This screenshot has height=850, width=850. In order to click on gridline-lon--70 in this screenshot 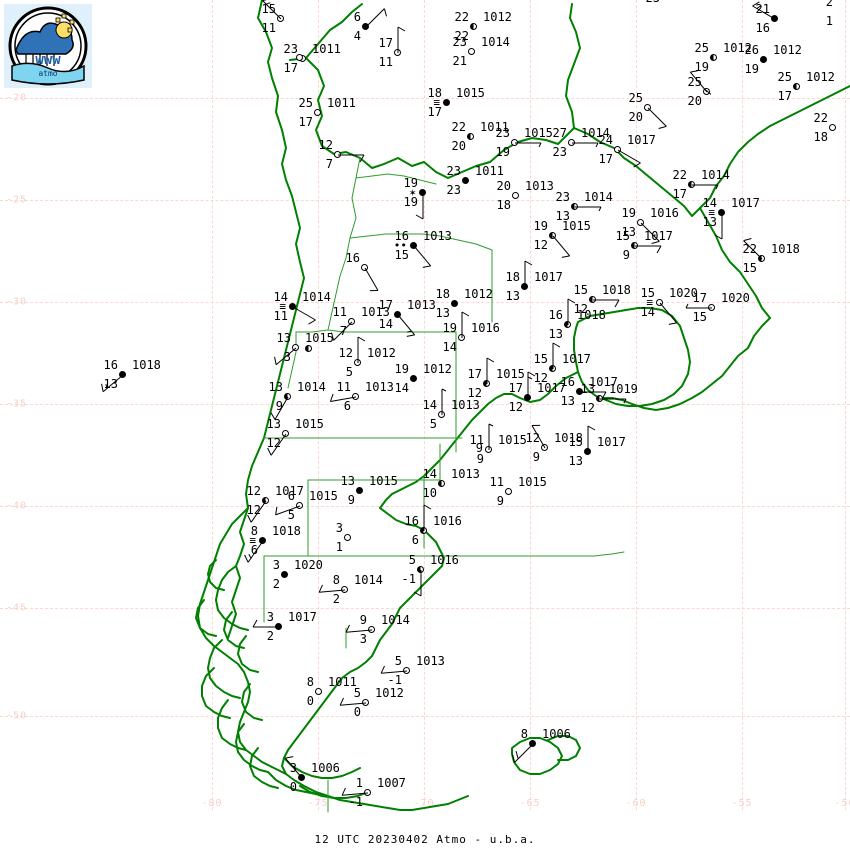, I will do `click(424, 405)`.